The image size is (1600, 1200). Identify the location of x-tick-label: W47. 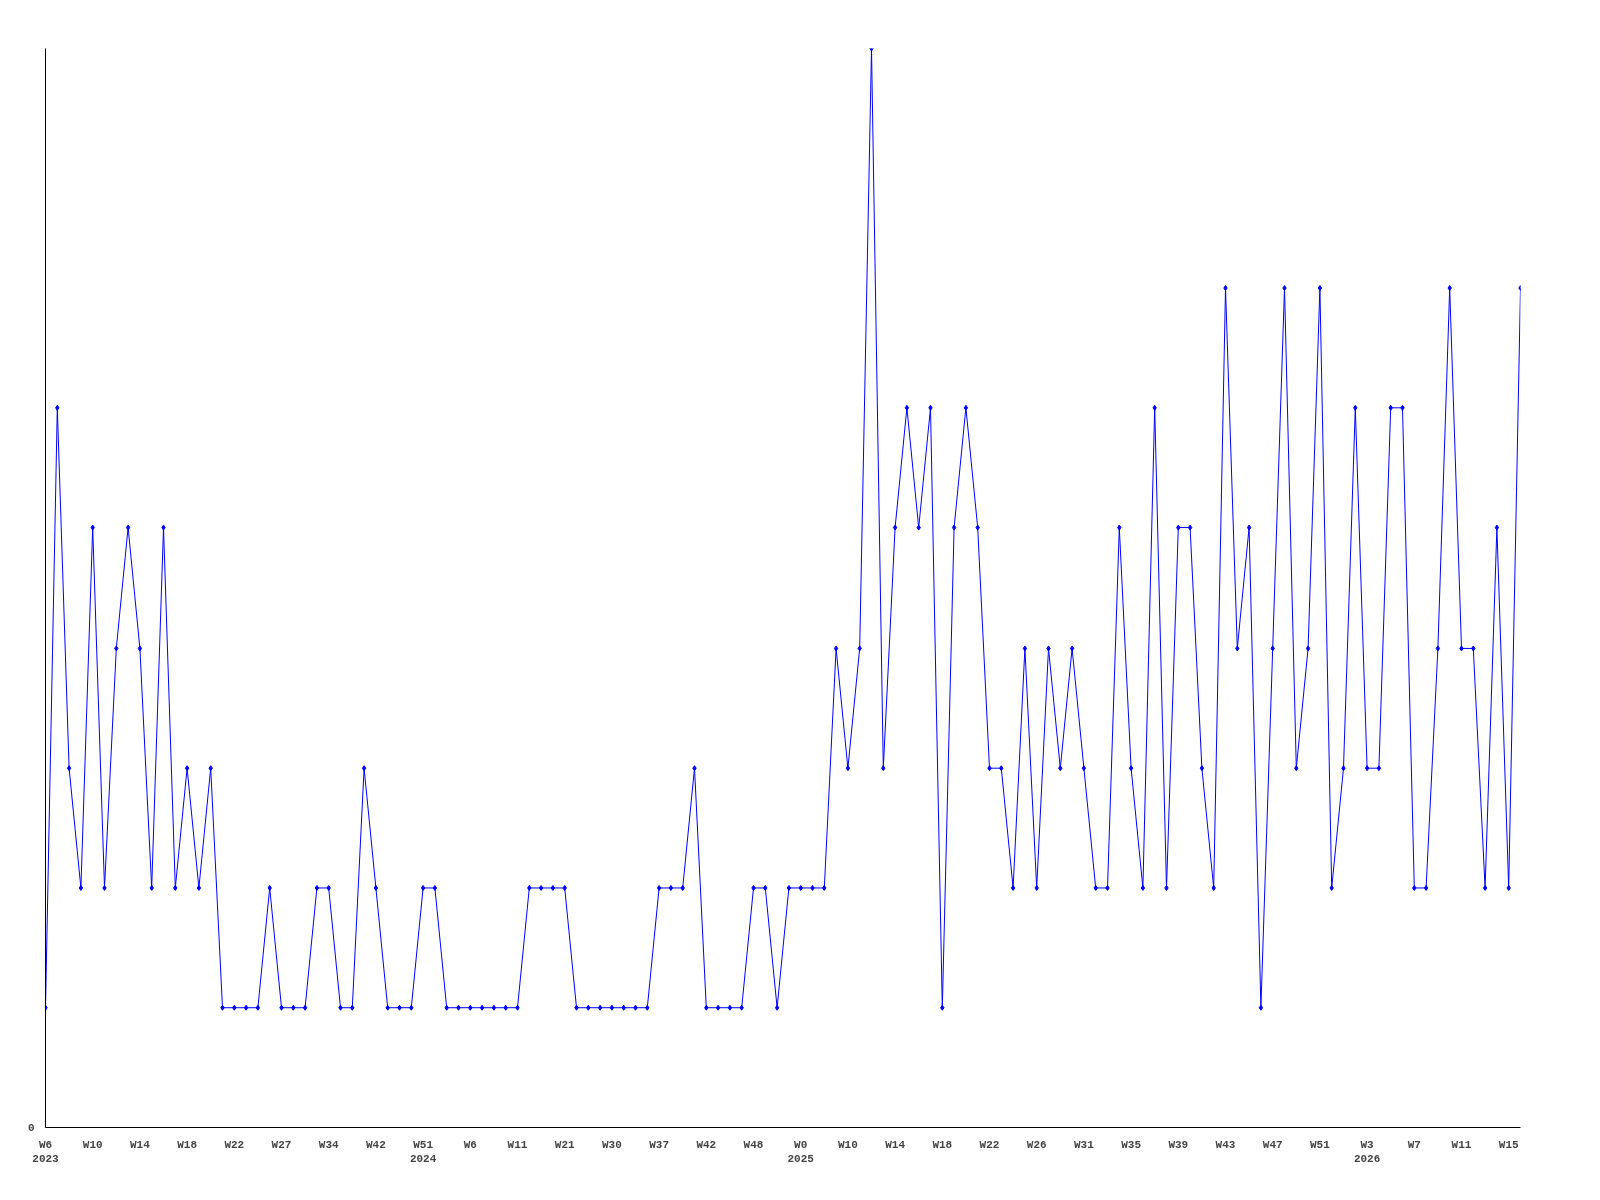
(1272, 1144).